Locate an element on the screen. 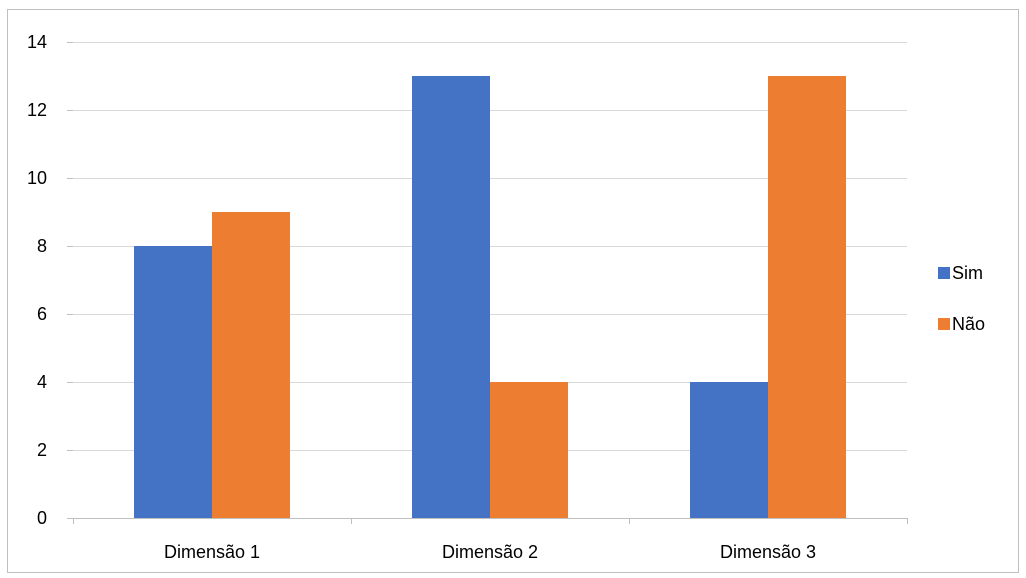 The image size is (1026, 578). x-tick-label: Dimensão 2 is located at coordinates (490, 552).